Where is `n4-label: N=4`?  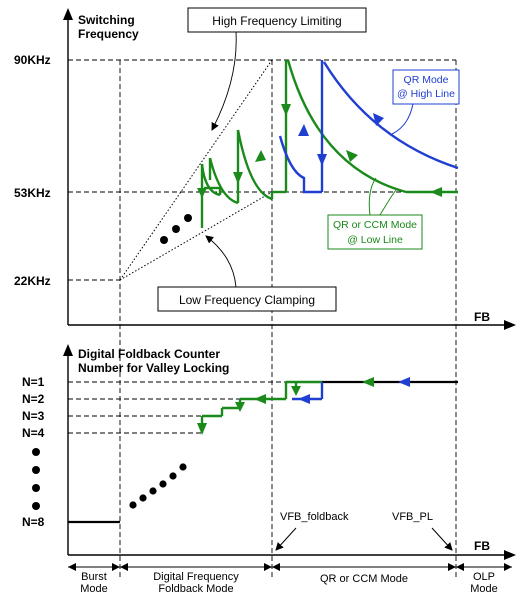 n4-label: N=4 is located at coordinates (33, 433).